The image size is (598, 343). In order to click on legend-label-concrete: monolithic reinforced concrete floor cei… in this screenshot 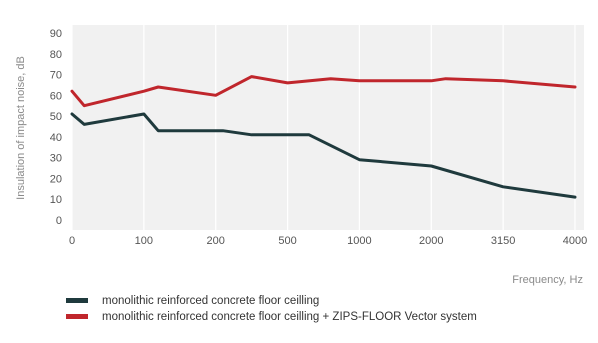, I will do `click(211, 301)`.